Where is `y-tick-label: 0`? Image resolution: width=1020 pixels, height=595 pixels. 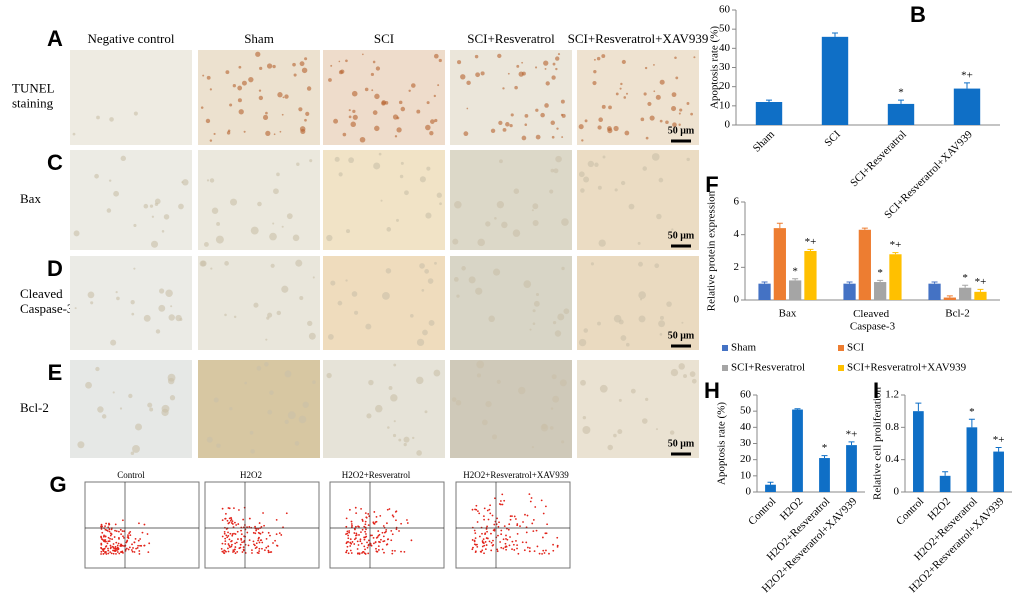 y-tick-label: 0 is located at coordinates (728, 125).